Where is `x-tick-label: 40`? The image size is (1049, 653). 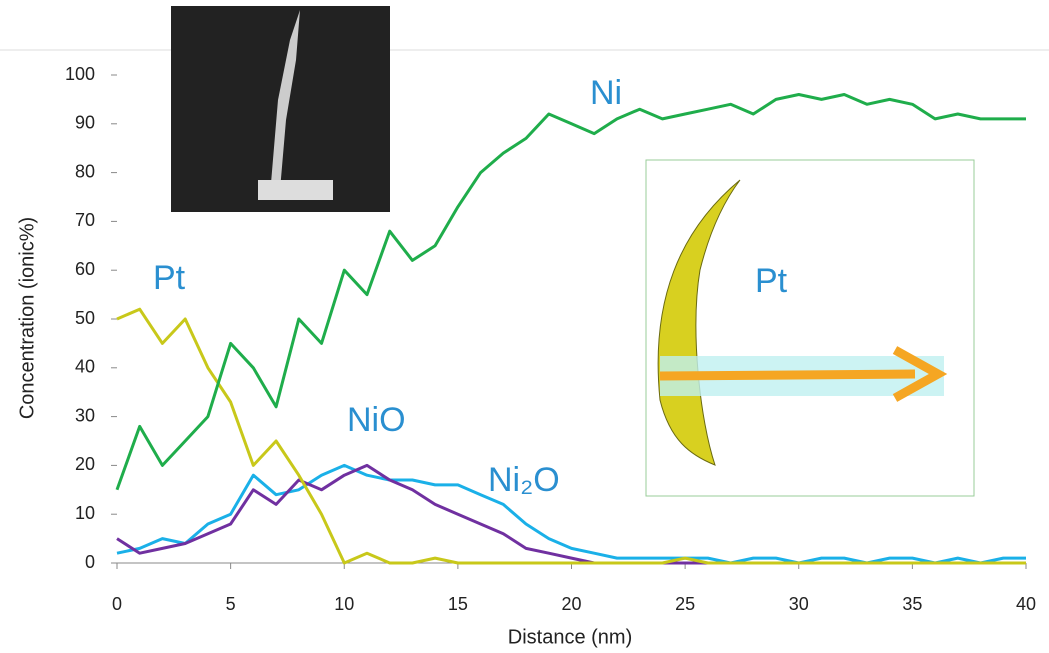 x-tick-label: 40 is located at coordinates (1026, 604).